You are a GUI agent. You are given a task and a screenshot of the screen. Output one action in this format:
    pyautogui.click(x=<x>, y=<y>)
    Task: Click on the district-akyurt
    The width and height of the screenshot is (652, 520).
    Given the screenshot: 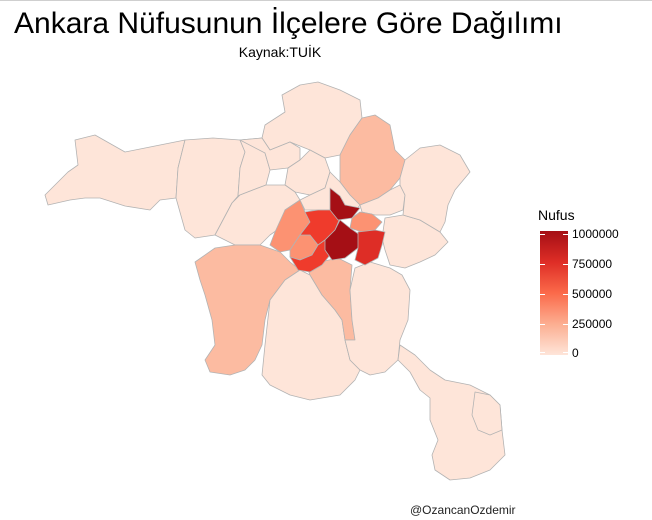 What is the action you would take?
    pyautogui.click(x=382, y=200)
    